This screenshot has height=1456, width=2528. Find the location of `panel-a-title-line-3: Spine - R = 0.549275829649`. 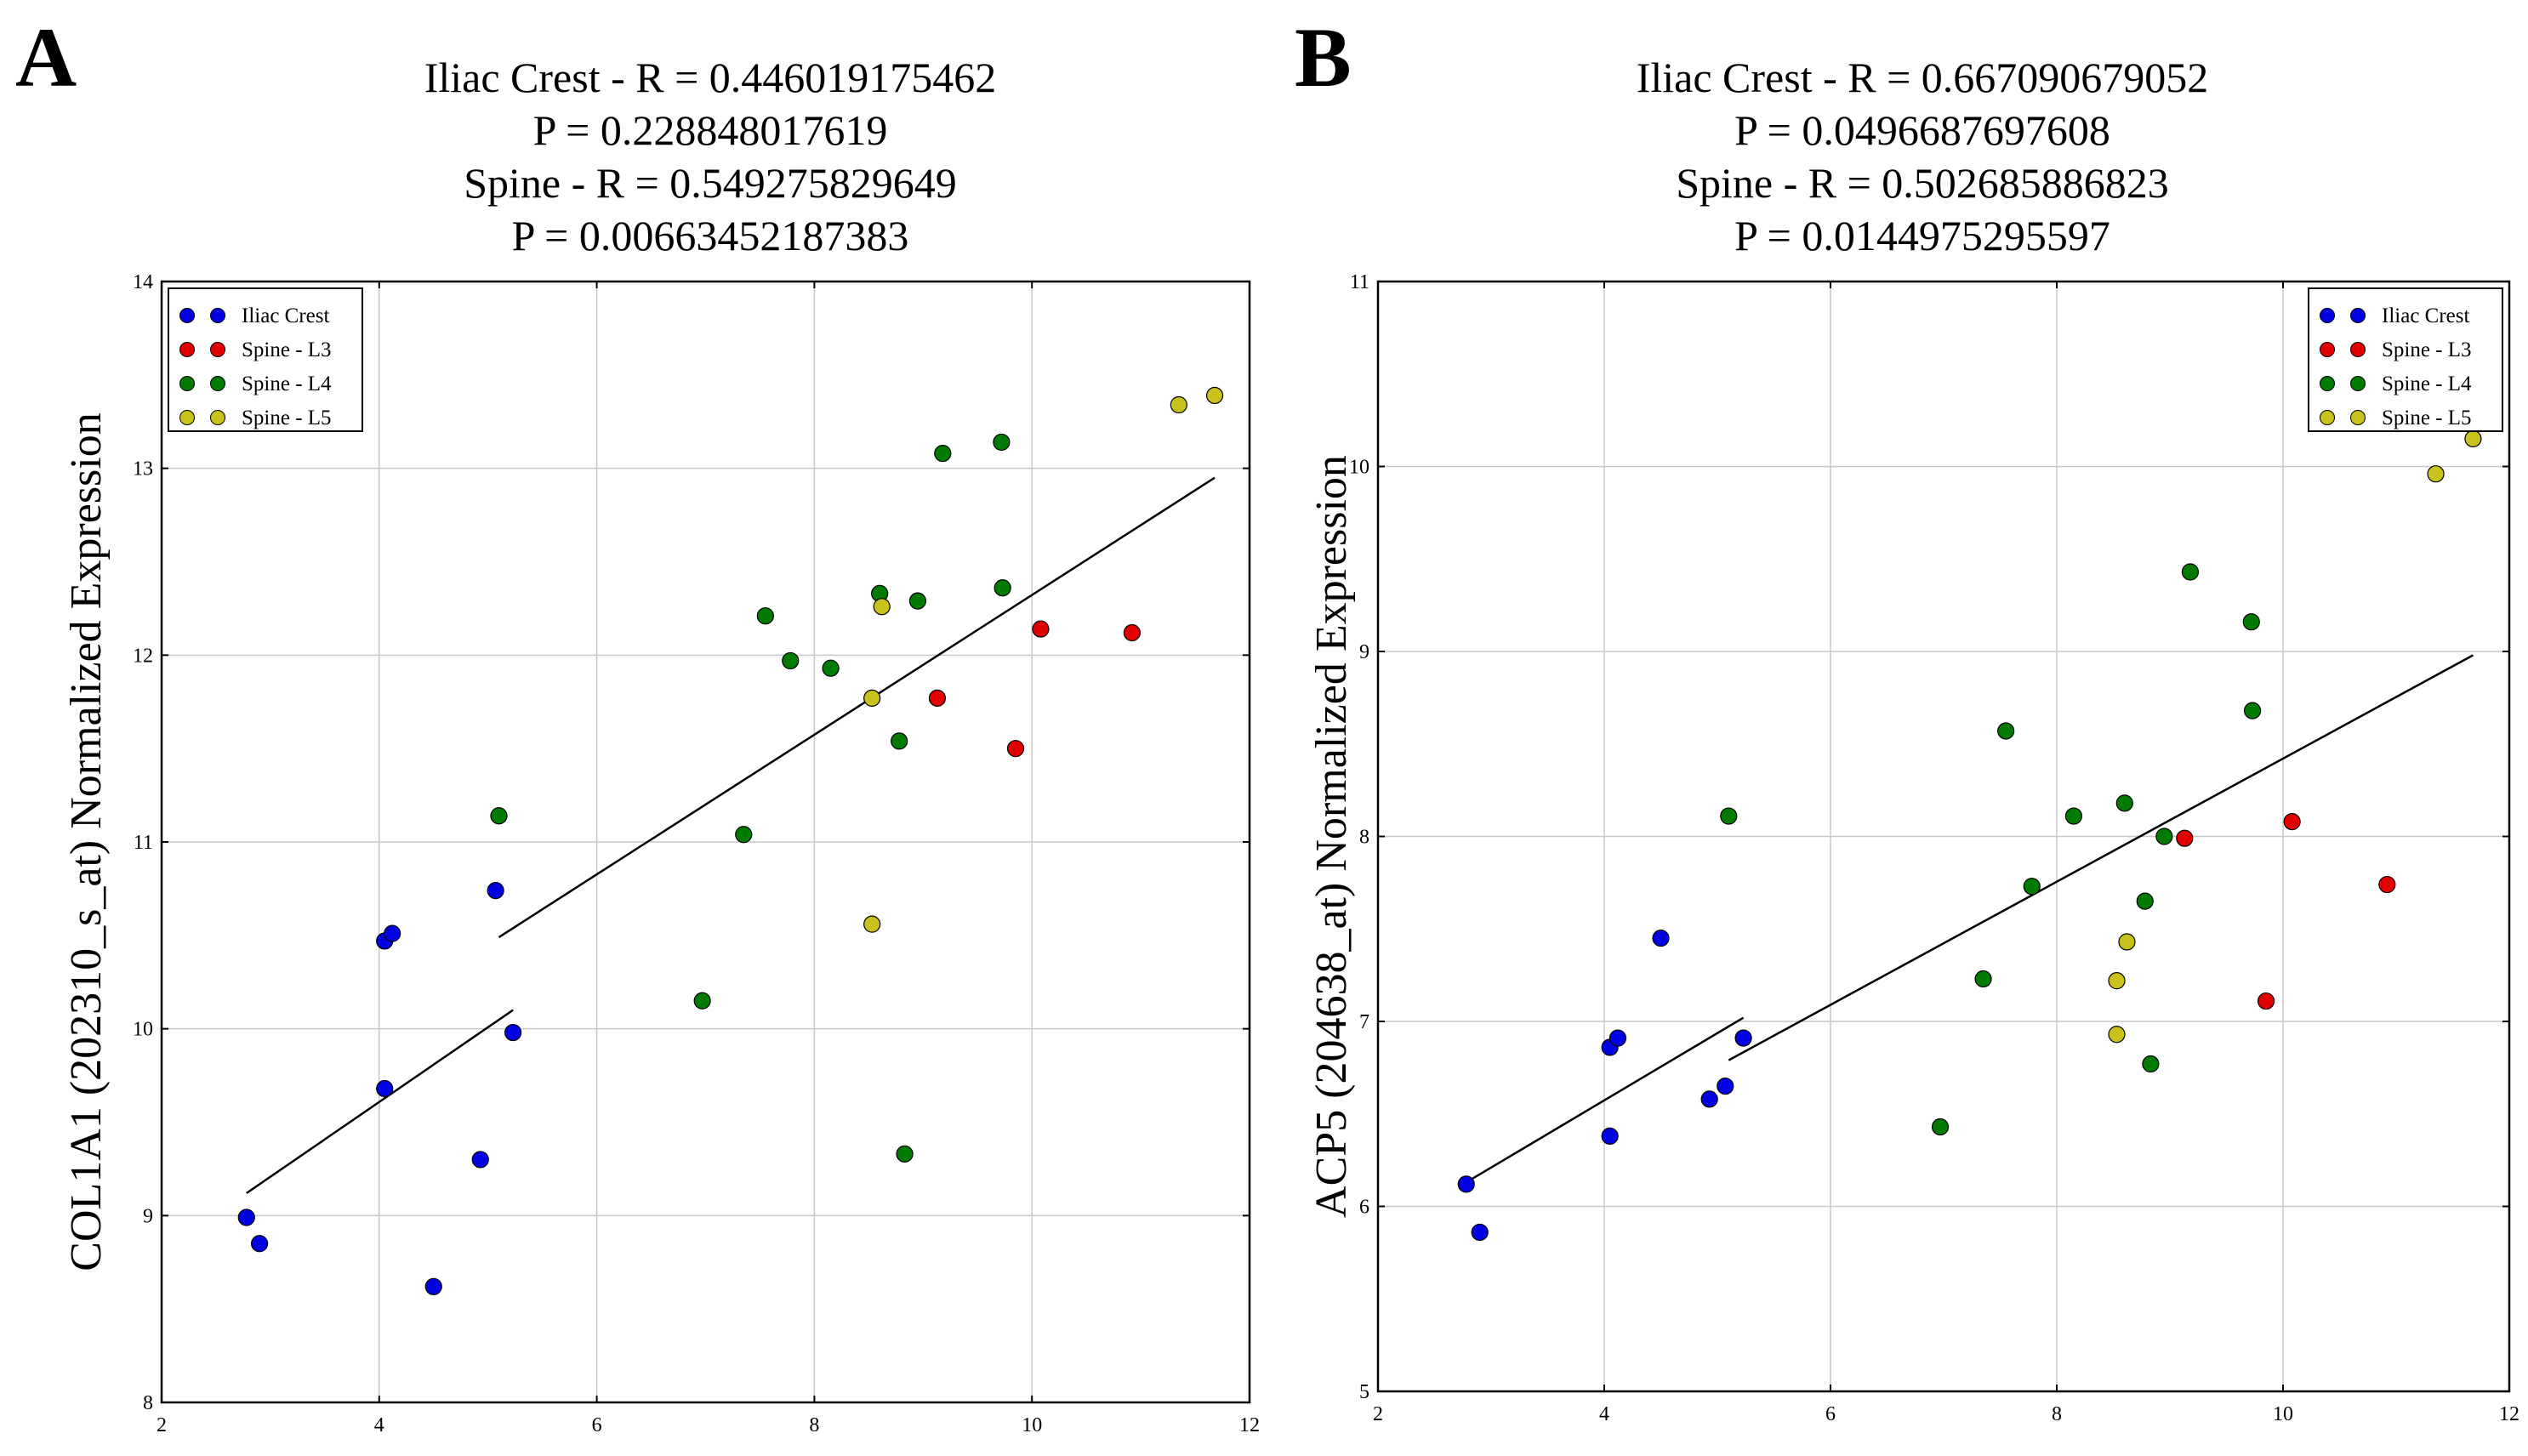

panel-a-title-line-3: Spine - R = 0.549275829649 is located at coordinates (711, 183).